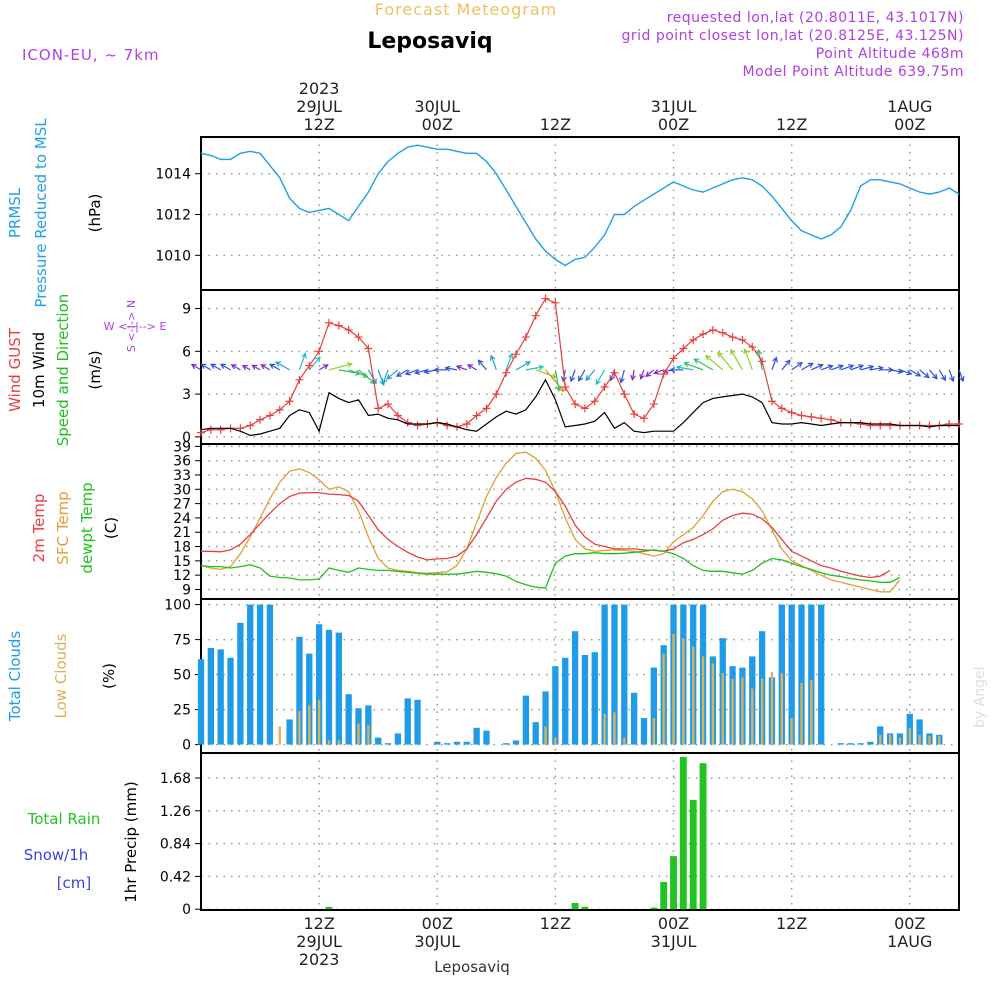 This screenshot has width=1000, height=1000. I want to click on top-time-label: 30JUL, so click(437, 106).